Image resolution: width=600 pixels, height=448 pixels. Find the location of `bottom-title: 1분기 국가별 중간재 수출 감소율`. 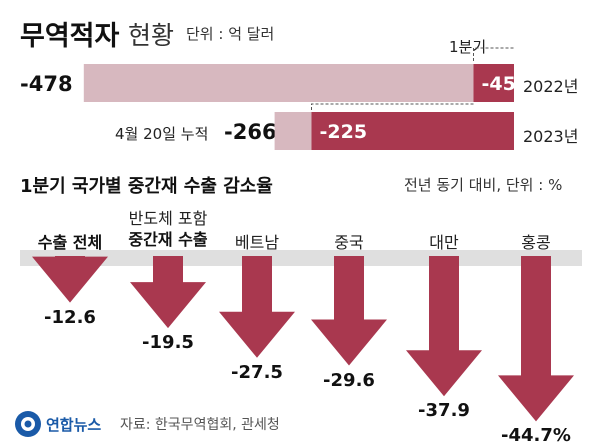

bottom-title: 1분기 국가별 중간재 수출 감소율 is located at coordinates (146, 186).